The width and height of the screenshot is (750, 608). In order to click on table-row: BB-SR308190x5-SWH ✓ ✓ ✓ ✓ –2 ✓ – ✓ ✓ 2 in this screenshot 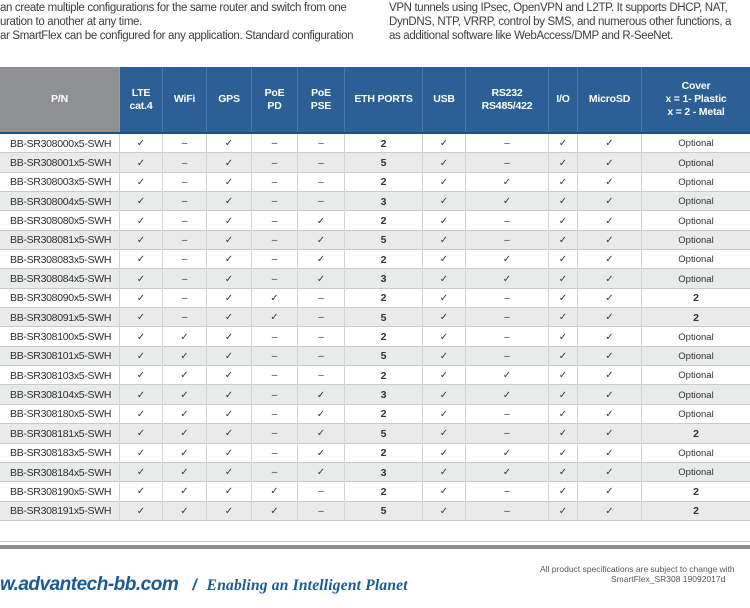, I will do `click(375, 492)`.